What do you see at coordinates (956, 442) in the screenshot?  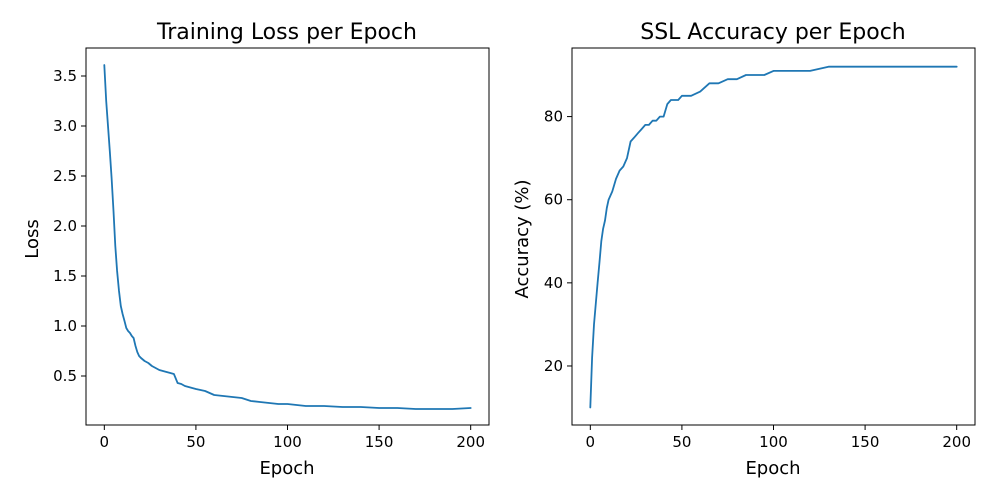 I see `accuracy-chart-xtick-label: 200` at bounding box center [956, 442].